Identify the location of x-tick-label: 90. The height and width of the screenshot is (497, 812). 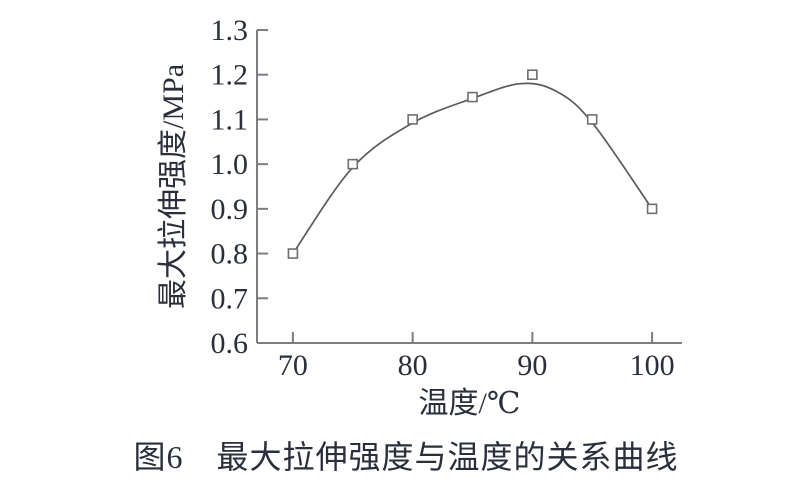
(532, 365).